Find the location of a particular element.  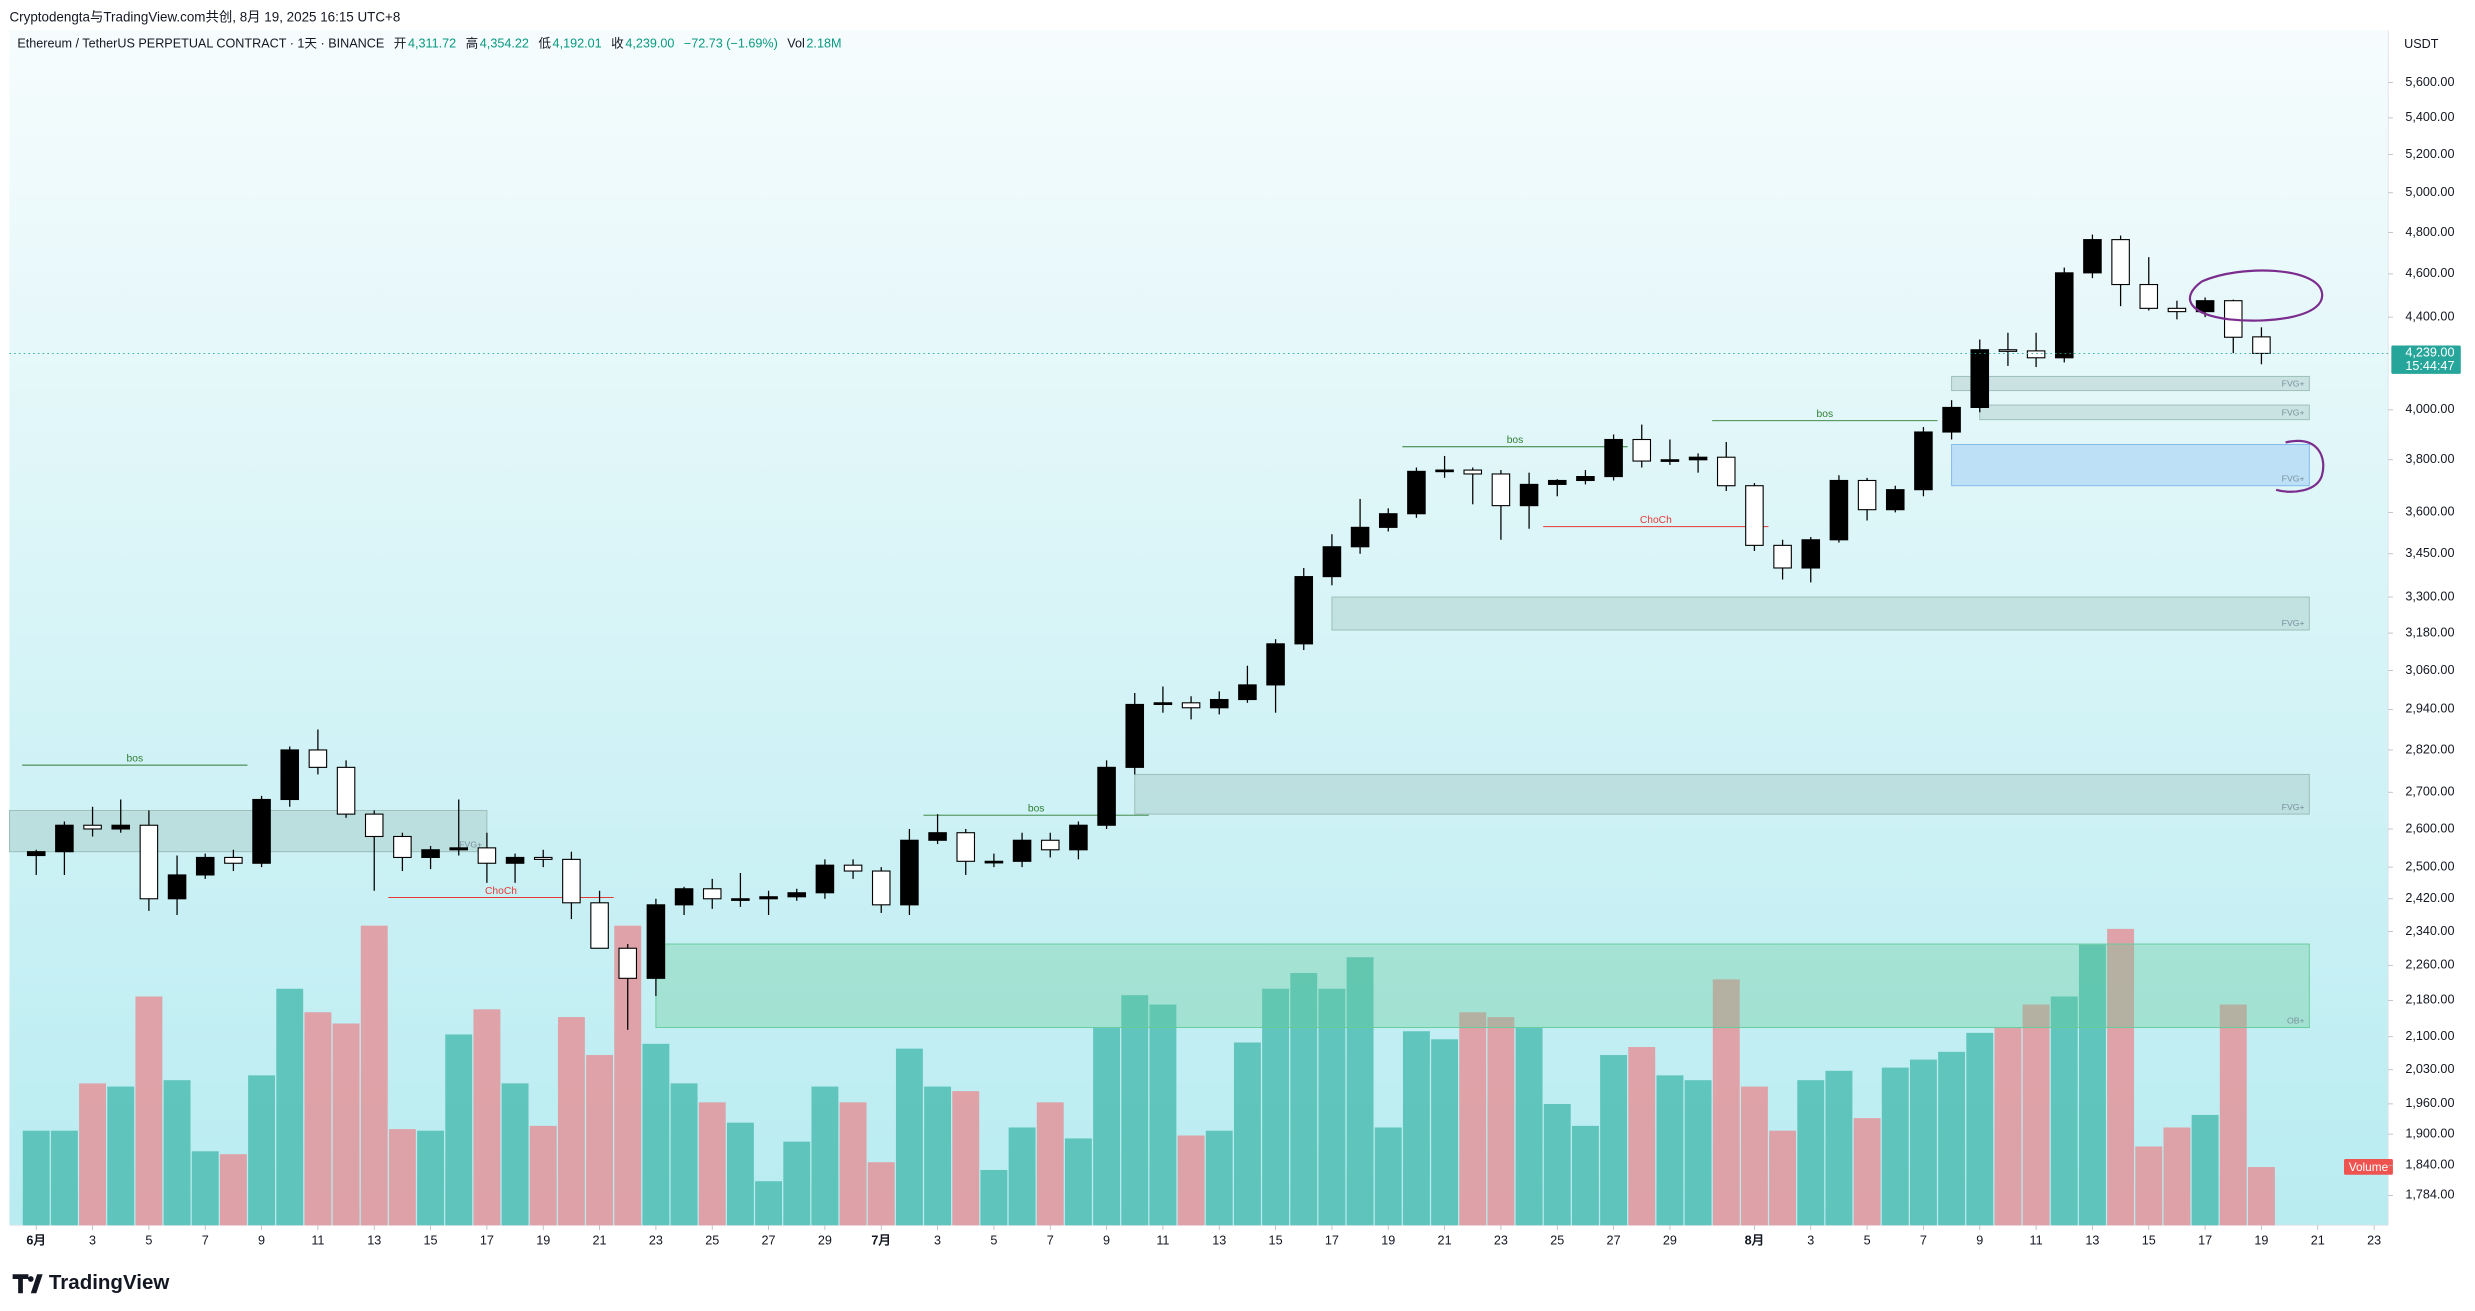

last-price-box is located at coordinates (2426, 359).